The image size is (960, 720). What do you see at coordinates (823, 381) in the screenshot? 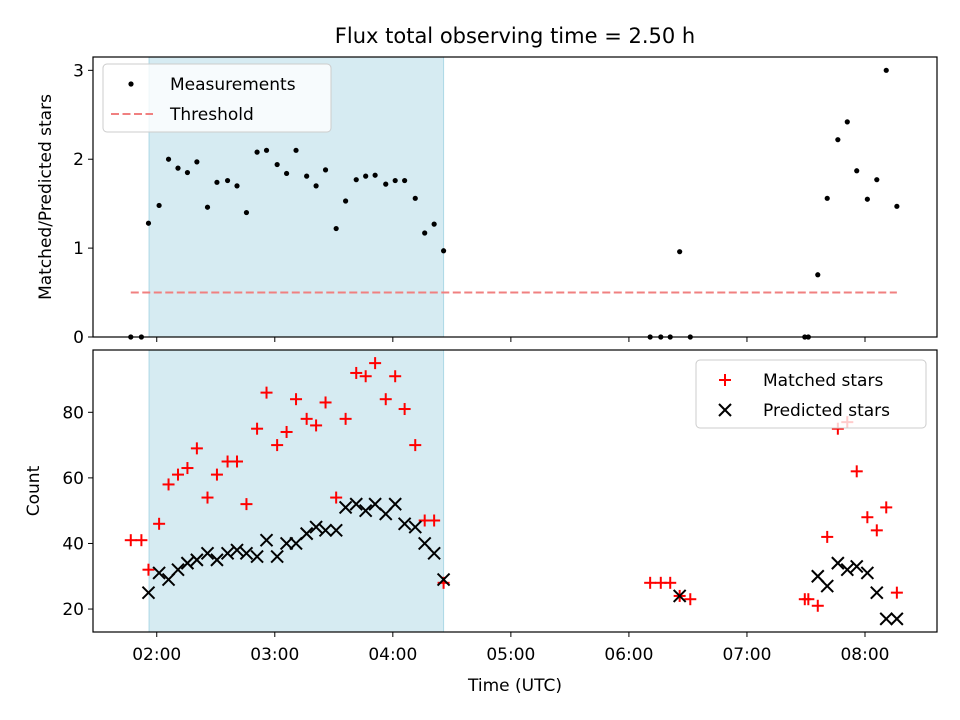
I see `legend-matched-label: Matched stars` at bounding box center [823, 381].